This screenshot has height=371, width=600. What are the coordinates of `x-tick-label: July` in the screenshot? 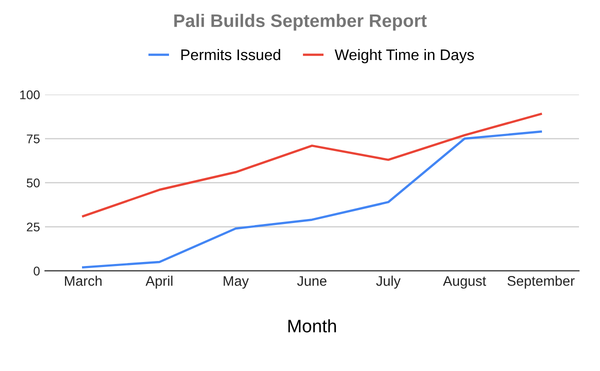 It's located at (388, 282).